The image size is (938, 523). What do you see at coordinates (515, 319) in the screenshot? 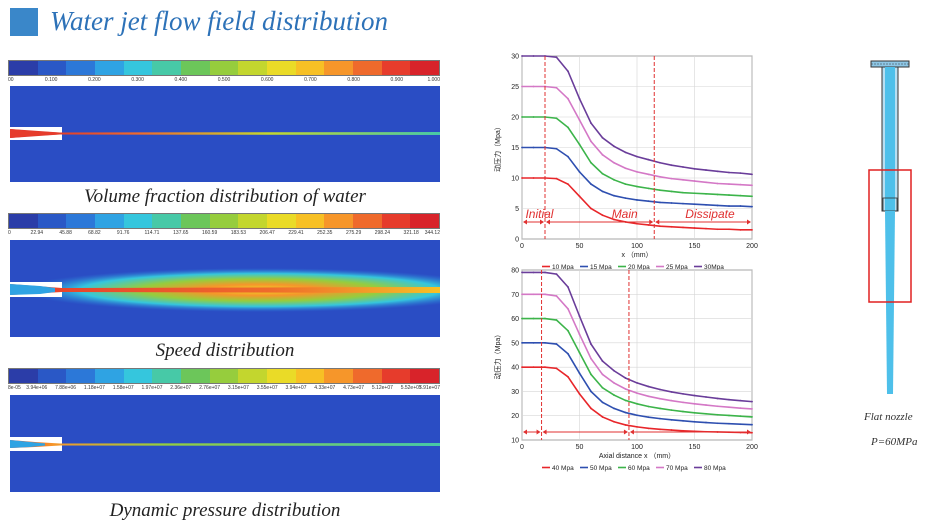
I see `y-tick-label: 60` at bounding box center [515, 319].